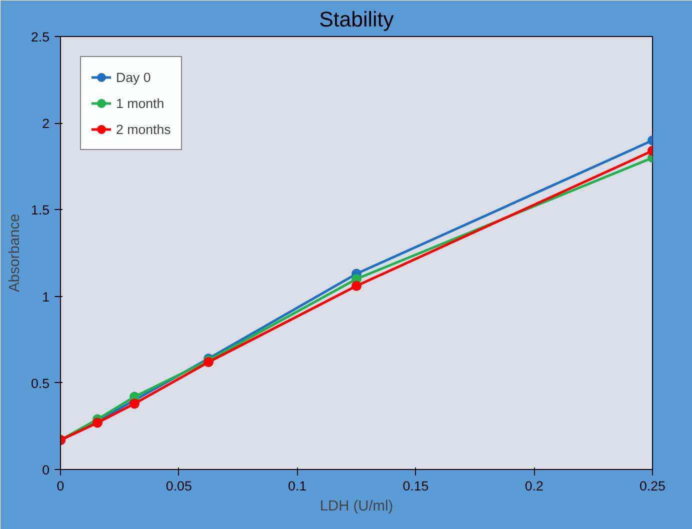 The width and height of the screenshot is (692, 529). I want to click on x-axis-title: LDH (U/ml), so click(357, 506).